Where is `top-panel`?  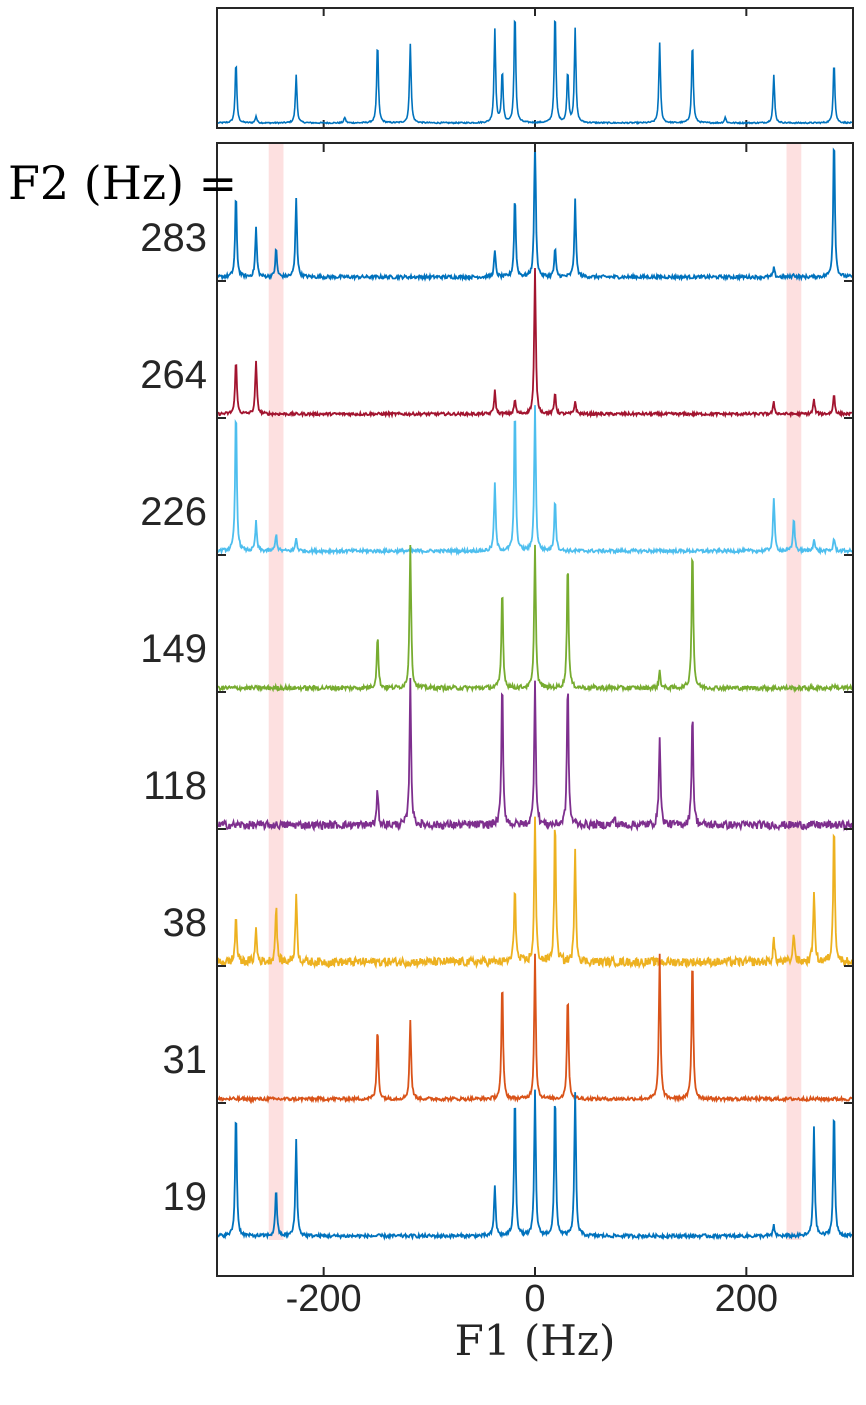 top-panel is located at coordinates (535, 68).